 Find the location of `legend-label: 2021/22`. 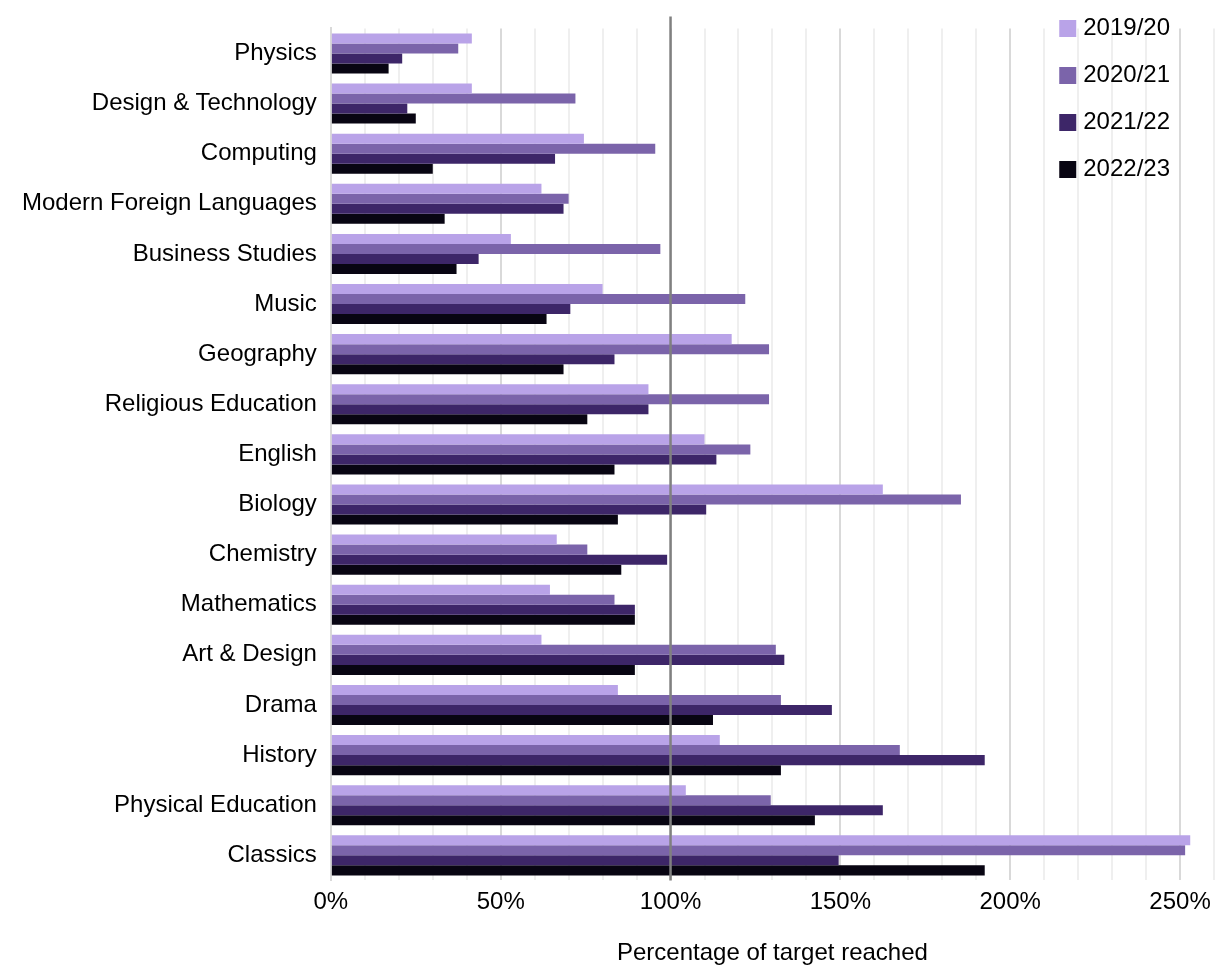

legend-label: 2021/22 is located at coordinates (1127, 120).